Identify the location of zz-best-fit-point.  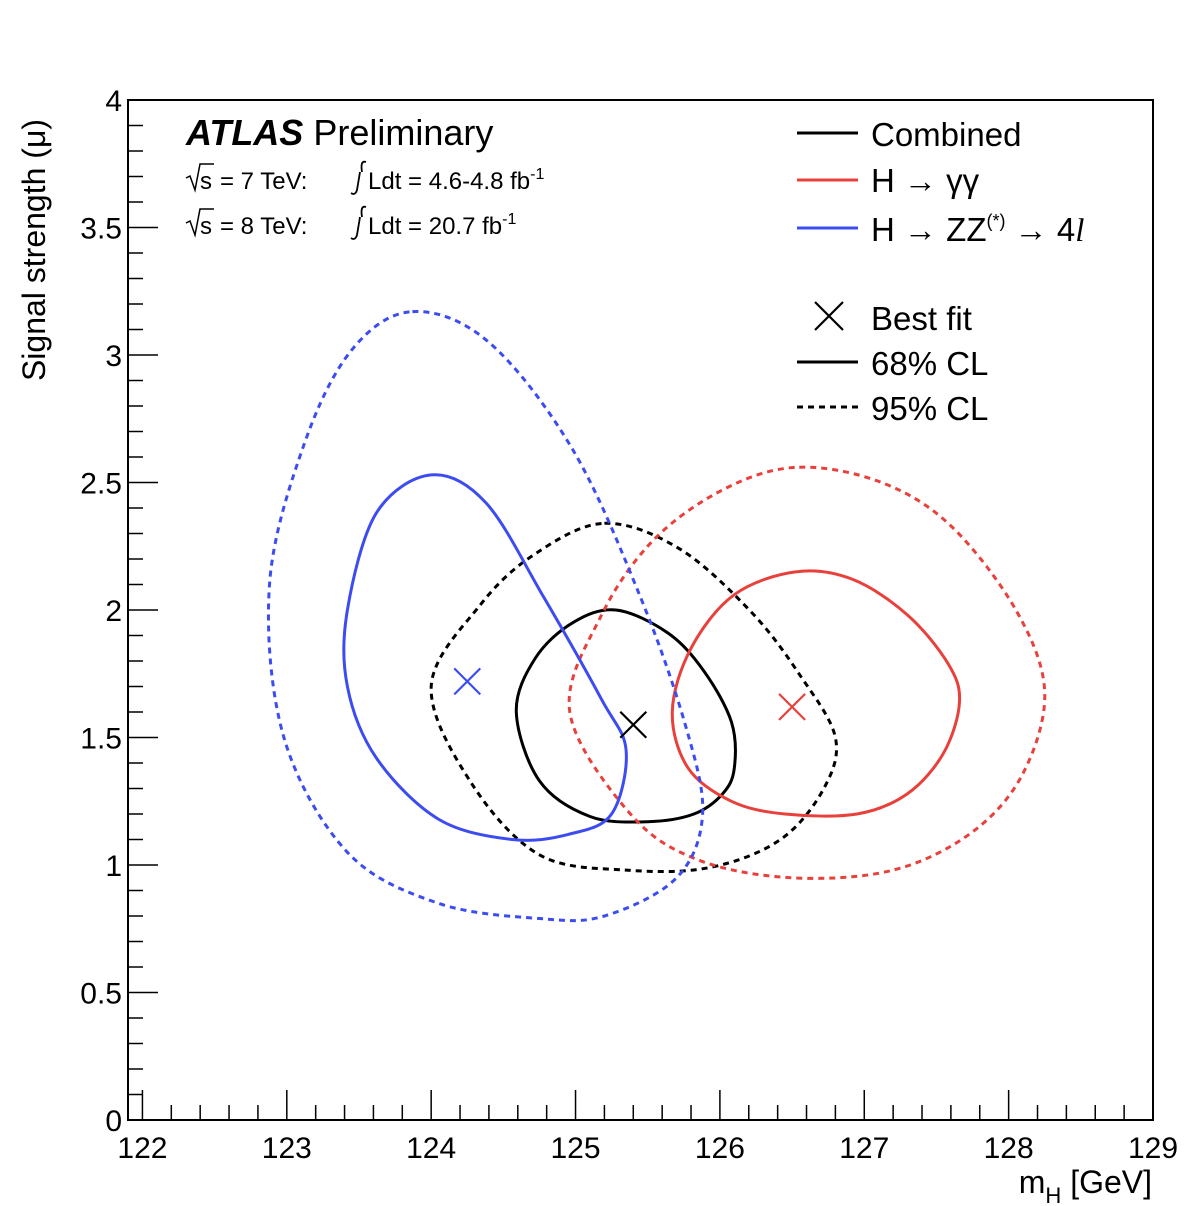
(467, 681).